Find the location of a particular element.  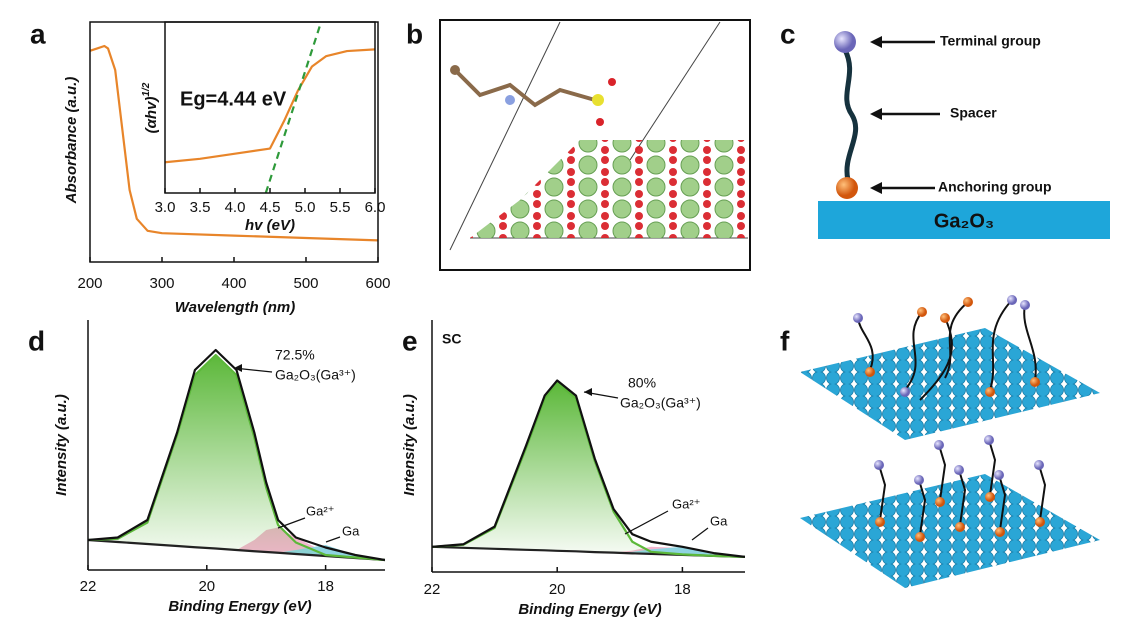

annotation: 72.5% is located at coordinates (295, 355).